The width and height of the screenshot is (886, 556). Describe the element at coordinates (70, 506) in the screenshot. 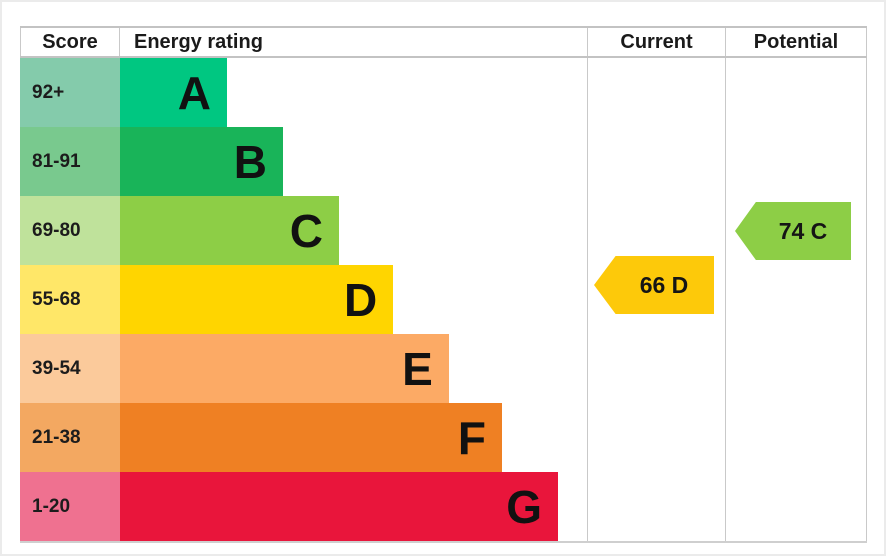

I see `score-range-g: 1-20` at that location.